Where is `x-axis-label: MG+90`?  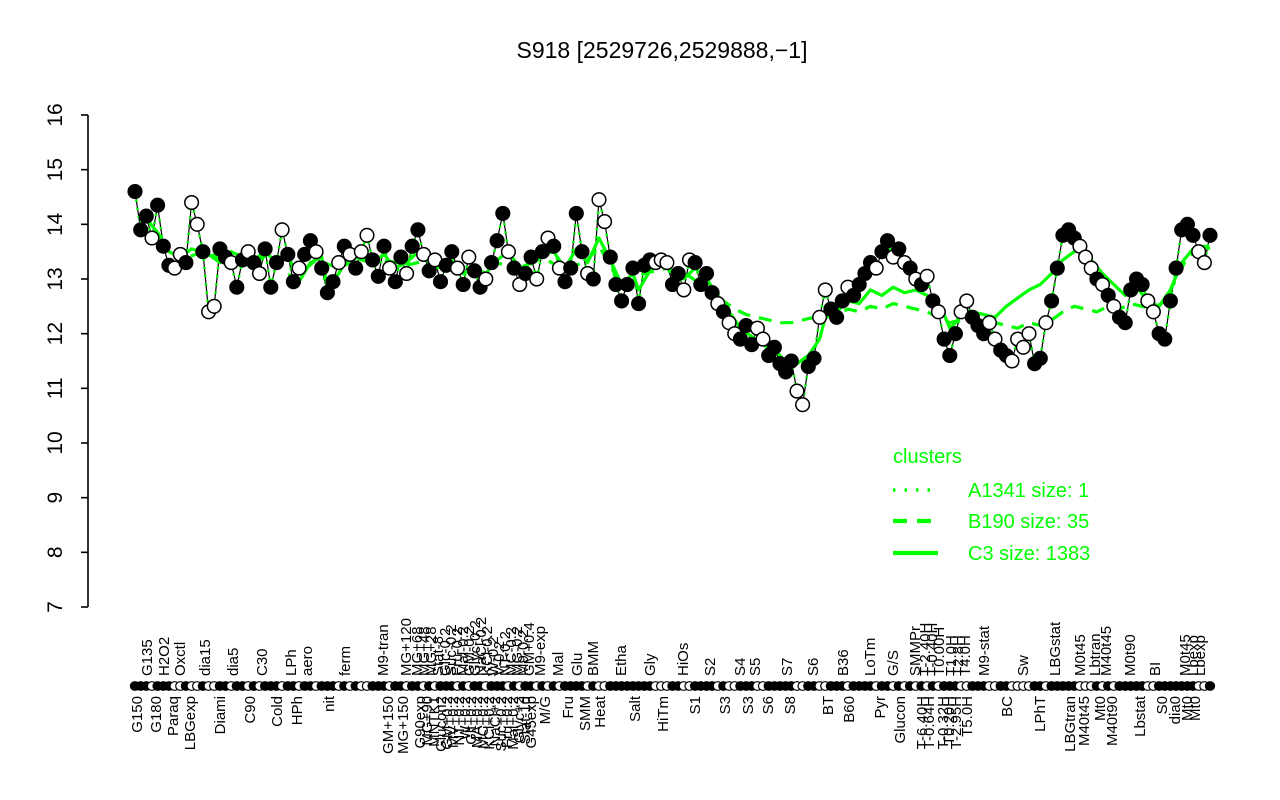 x-axis-label: MG+90 is located at coordinates (427, 721).